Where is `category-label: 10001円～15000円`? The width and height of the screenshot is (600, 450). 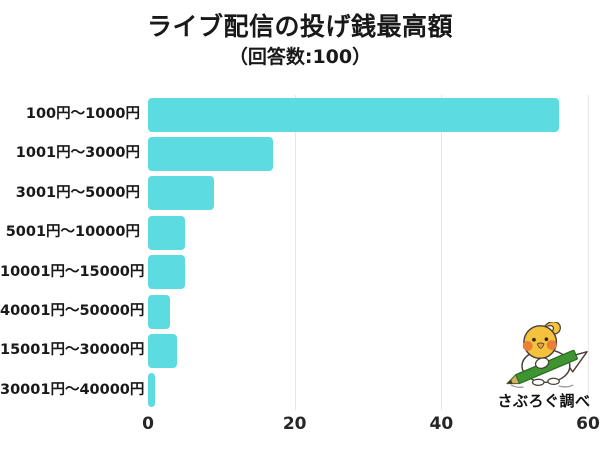
category-label: 10001円～15000円 is located at coordinates (72, 271).